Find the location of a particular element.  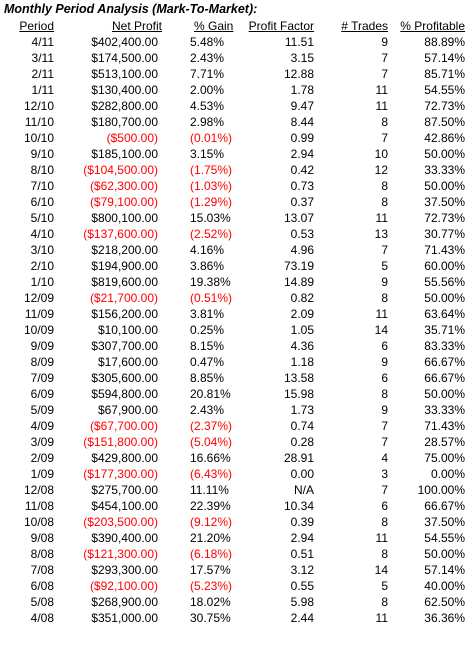

profit-factor-cell: N/A is located at coordinates (303, 490).